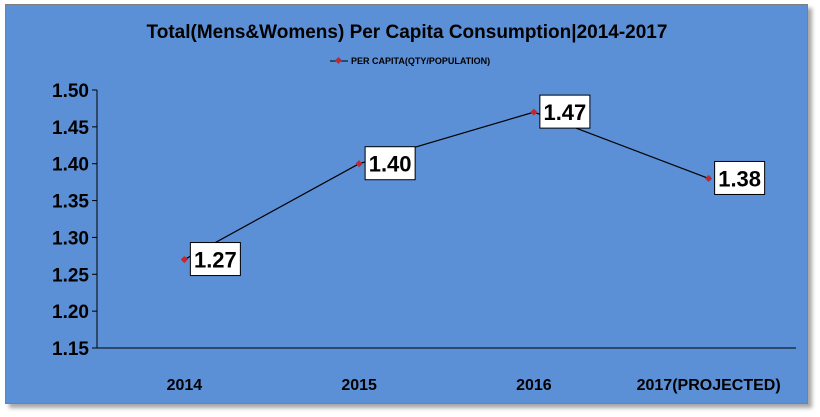 Image resolution: width=820 pixels, height=417 pixels. I want to click on y-tick-label: 1.20, so click(70, 312).